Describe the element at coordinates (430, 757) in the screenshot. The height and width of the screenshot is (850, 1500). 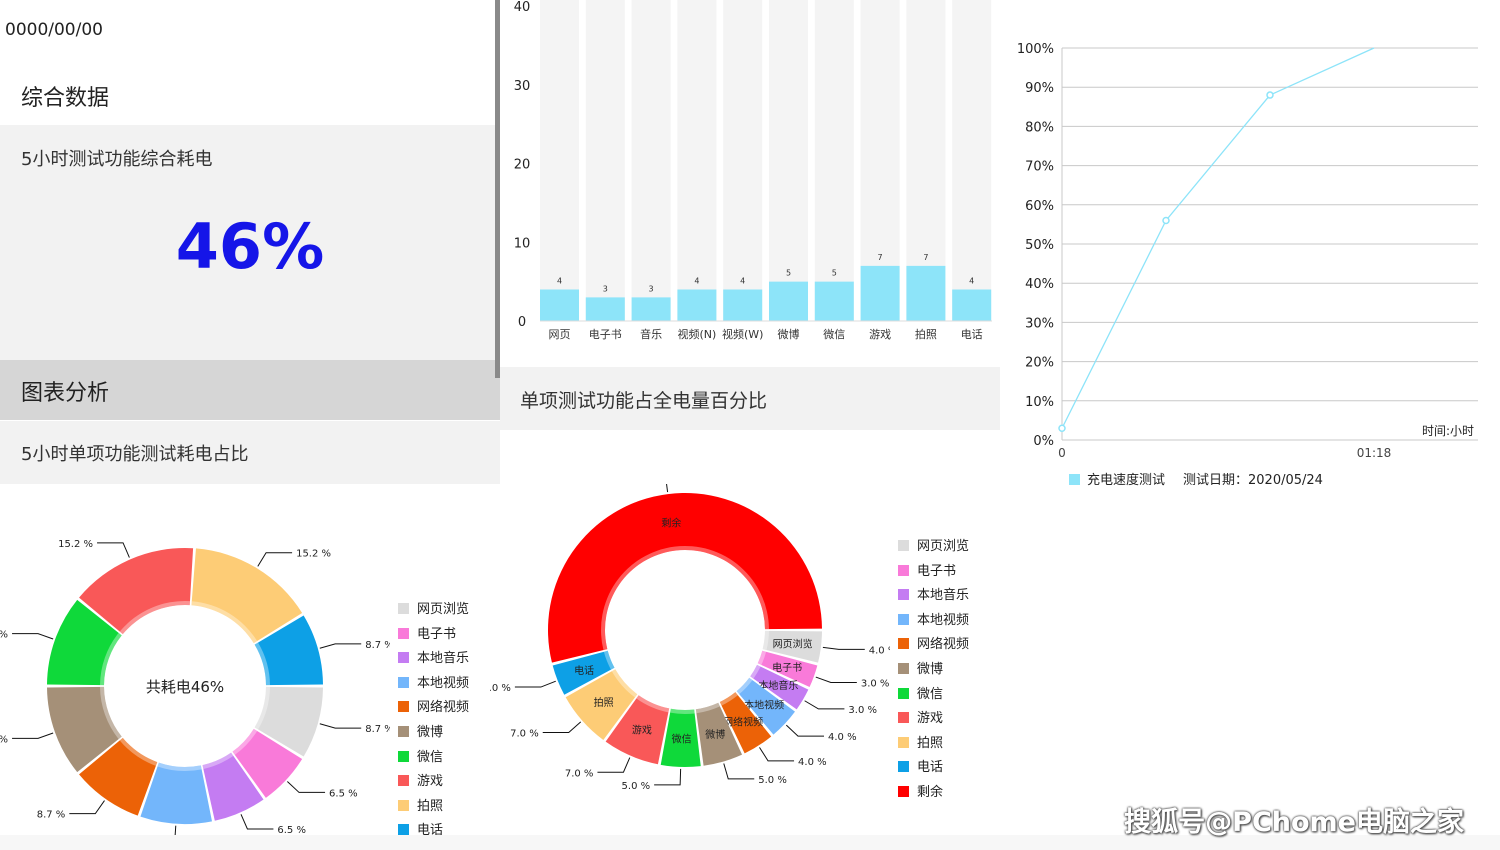
I see `legend-label: 微信` at that location.